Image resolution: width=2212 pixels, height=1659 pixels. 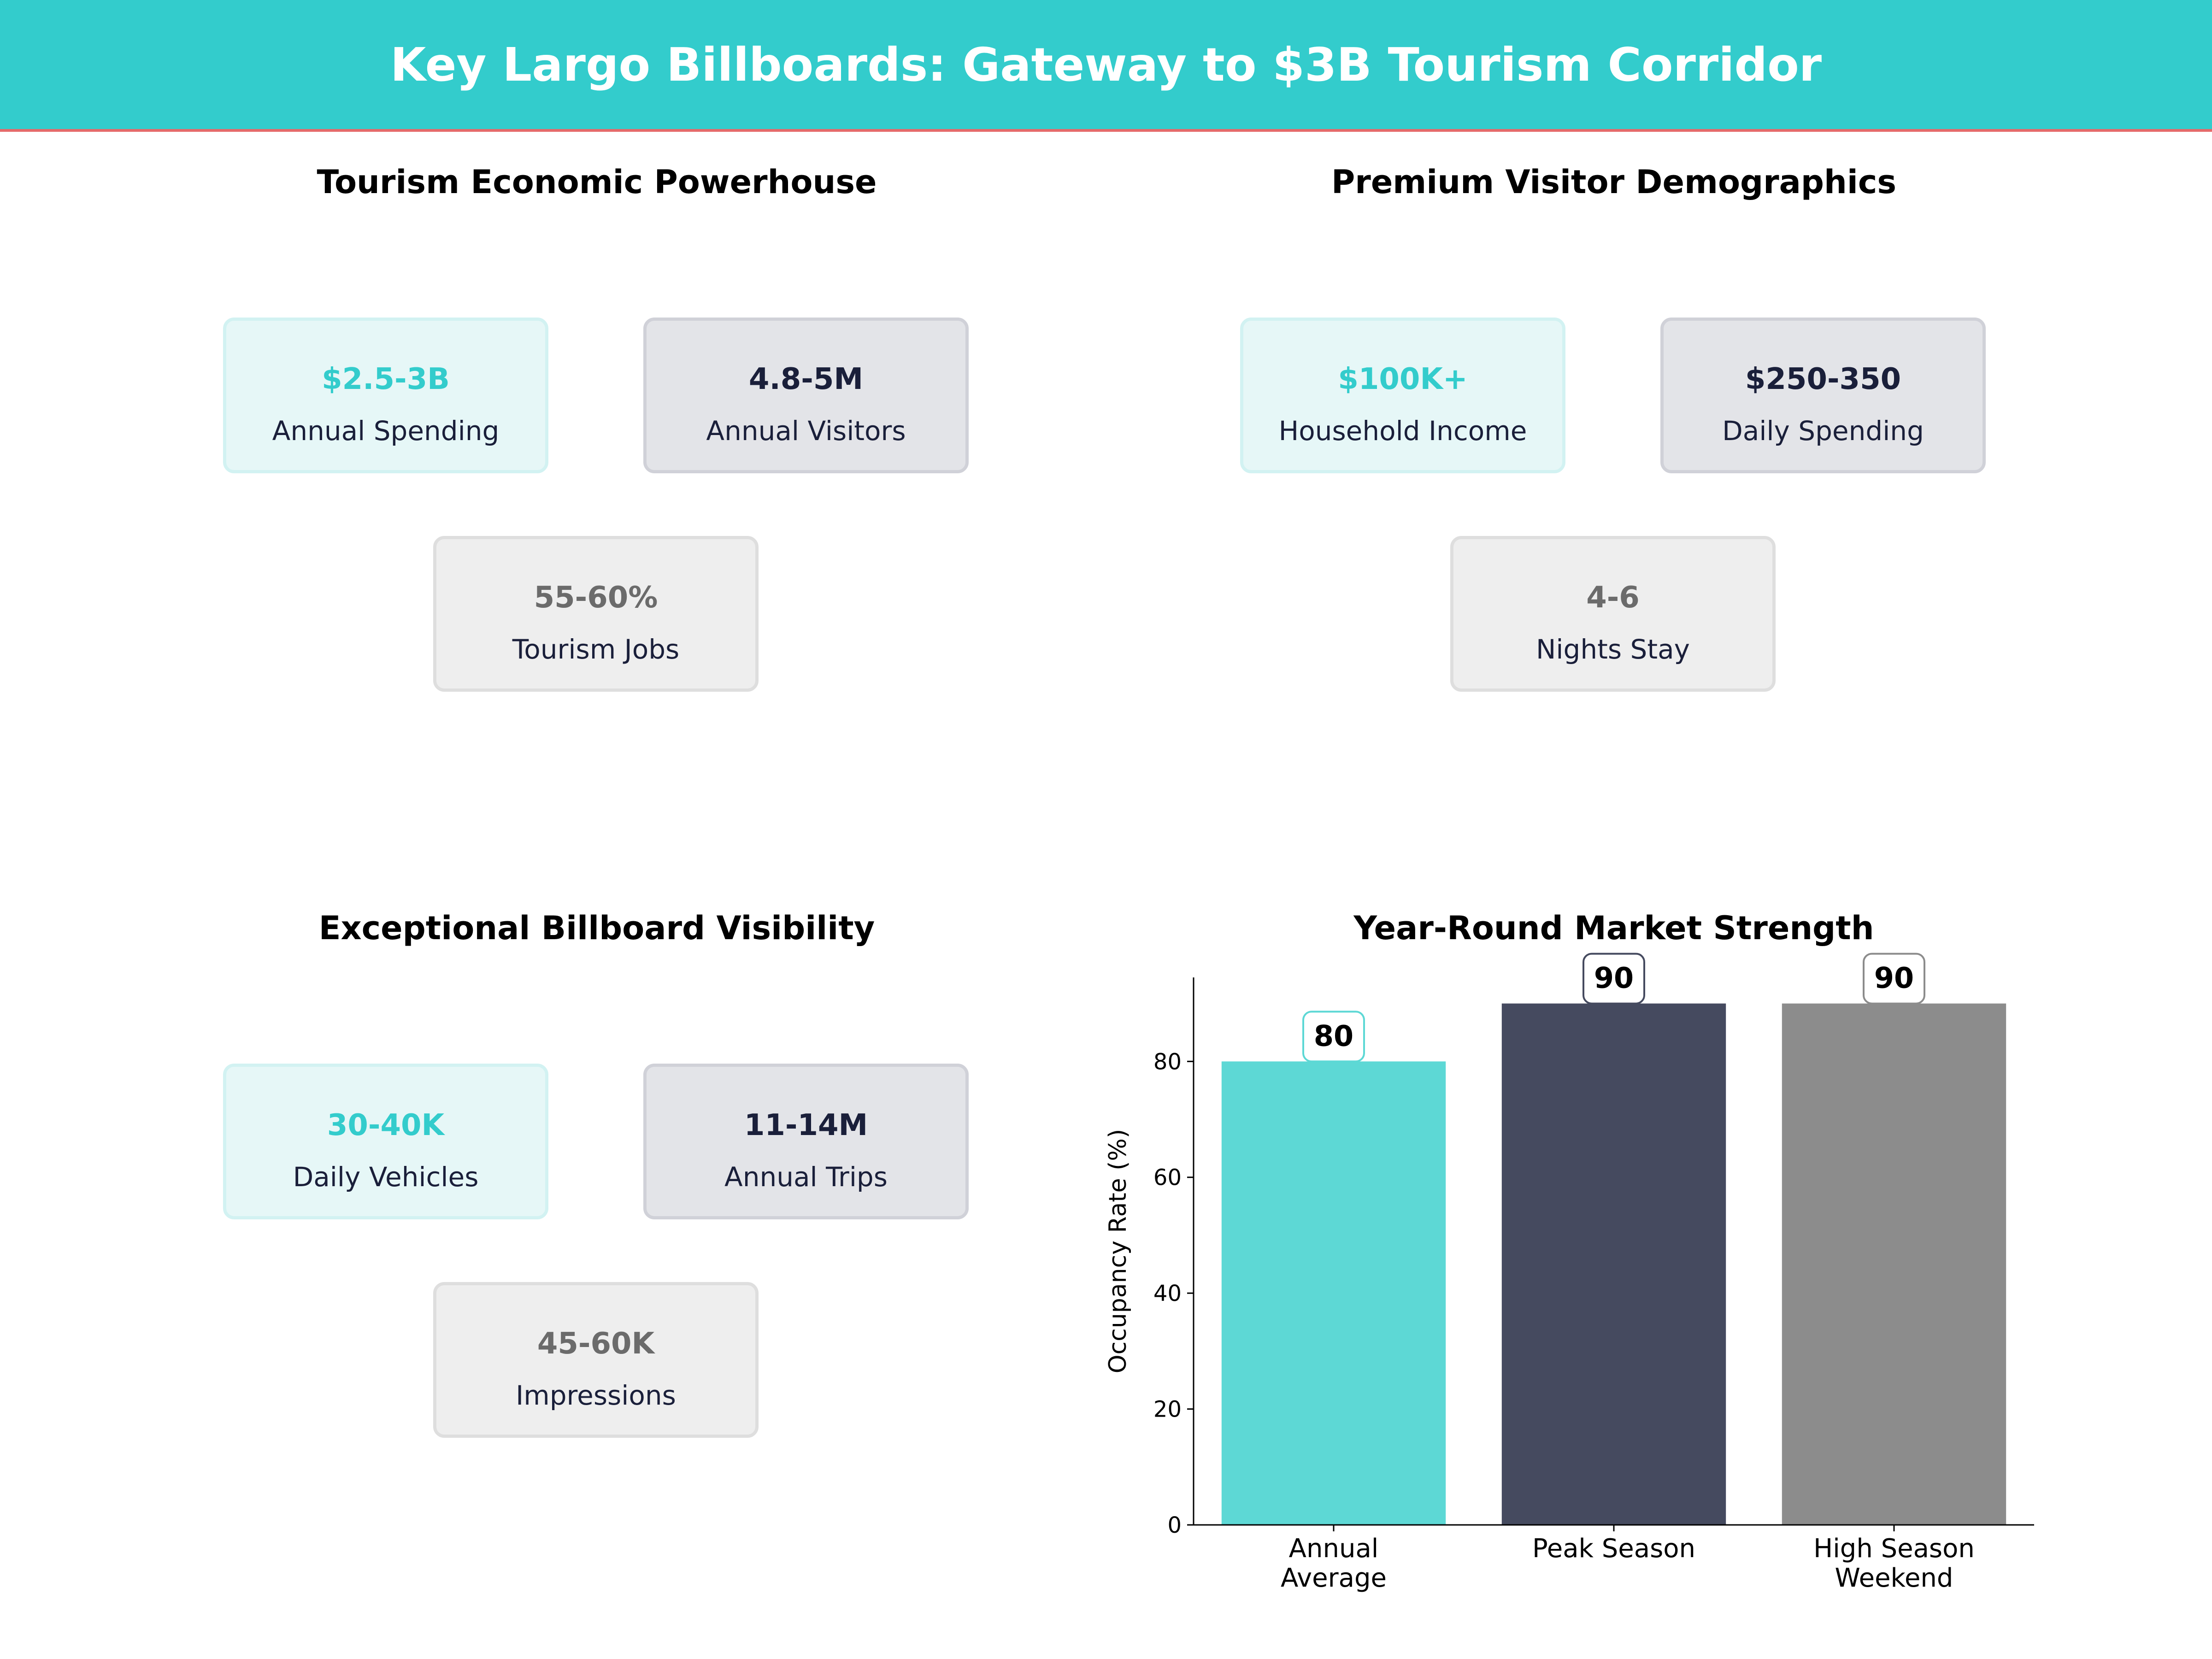 What do you see at coordinates (1894, 1549) in the screenshot?
I see `x-tick-label: High Season` at bounding box center [1894, 1549].